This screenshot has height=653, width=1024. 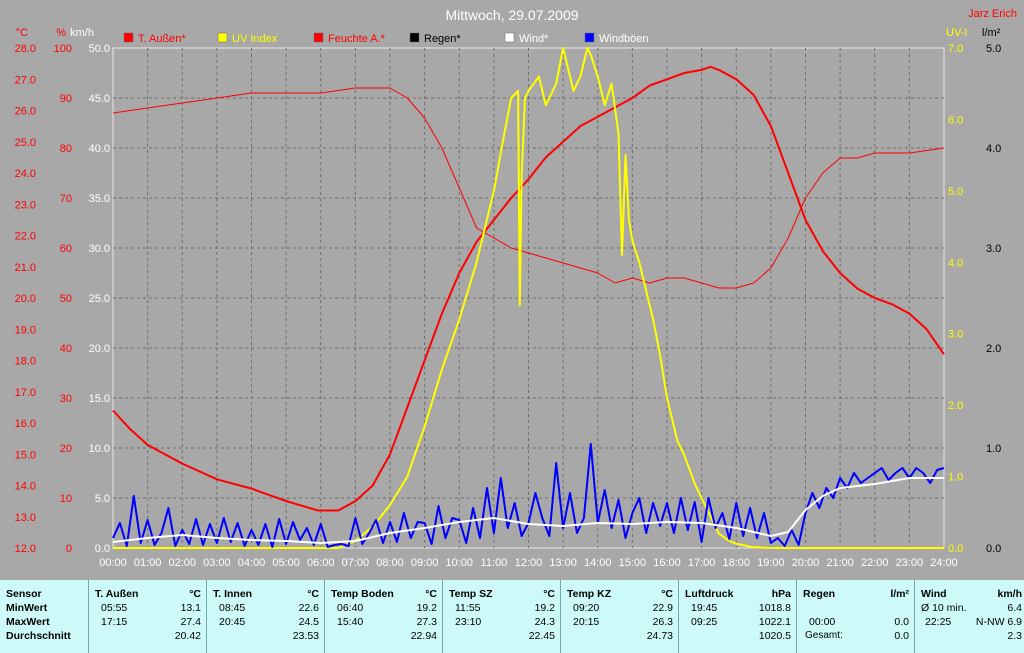 What do you see at coordinates (99, 449) in the screenshot?
I see `kmh-axis-tick: 10.0` at bounding box center [99, 449].